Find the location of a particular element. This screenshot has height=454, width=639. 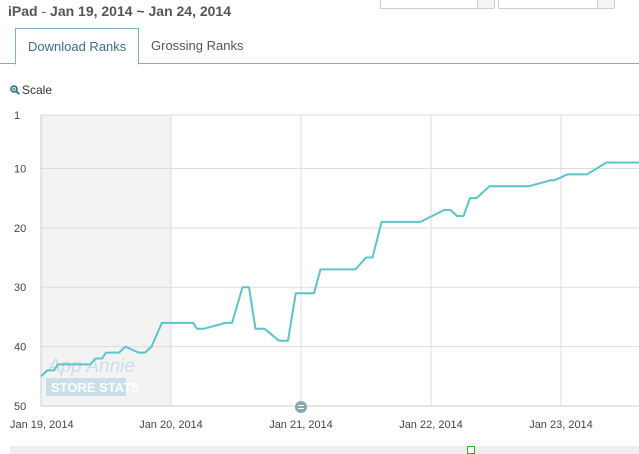

date-range-label: Jan 19, 2014 ~ Jan 24, 2014 is located at coordinates (141, 11).